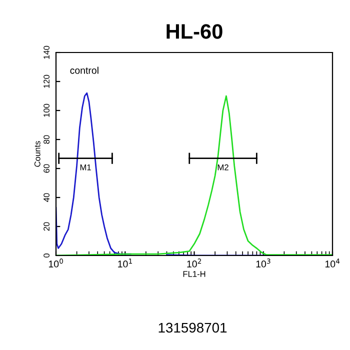  What do you see at coordinates (47, 81) in the screenshot?
I see `y-tick-label: 120` at bounding box center [47, 81].